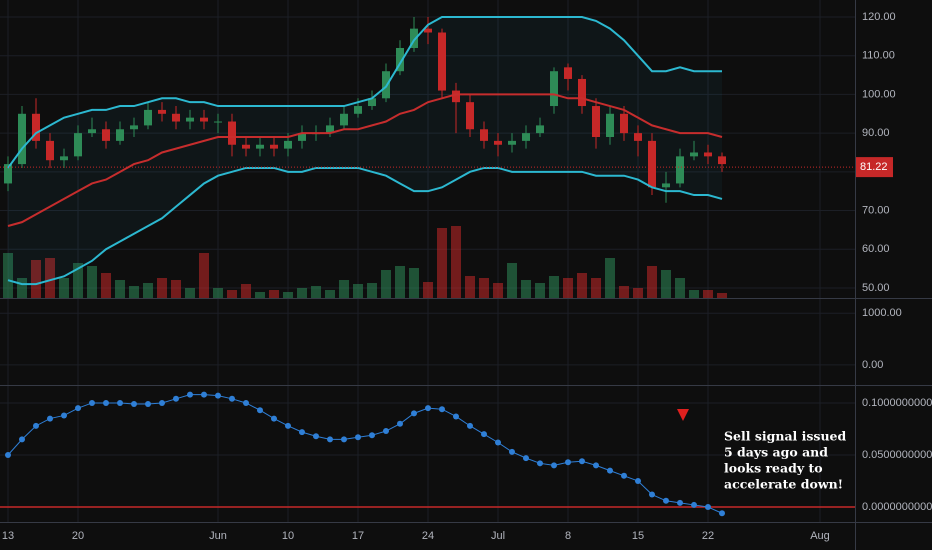 The width and height of the screenshot is (932, 550). What do you see at coordinates (683, 415) in the screenshot?
I see `sell-signal-marker` at bounding box center [683, 415].